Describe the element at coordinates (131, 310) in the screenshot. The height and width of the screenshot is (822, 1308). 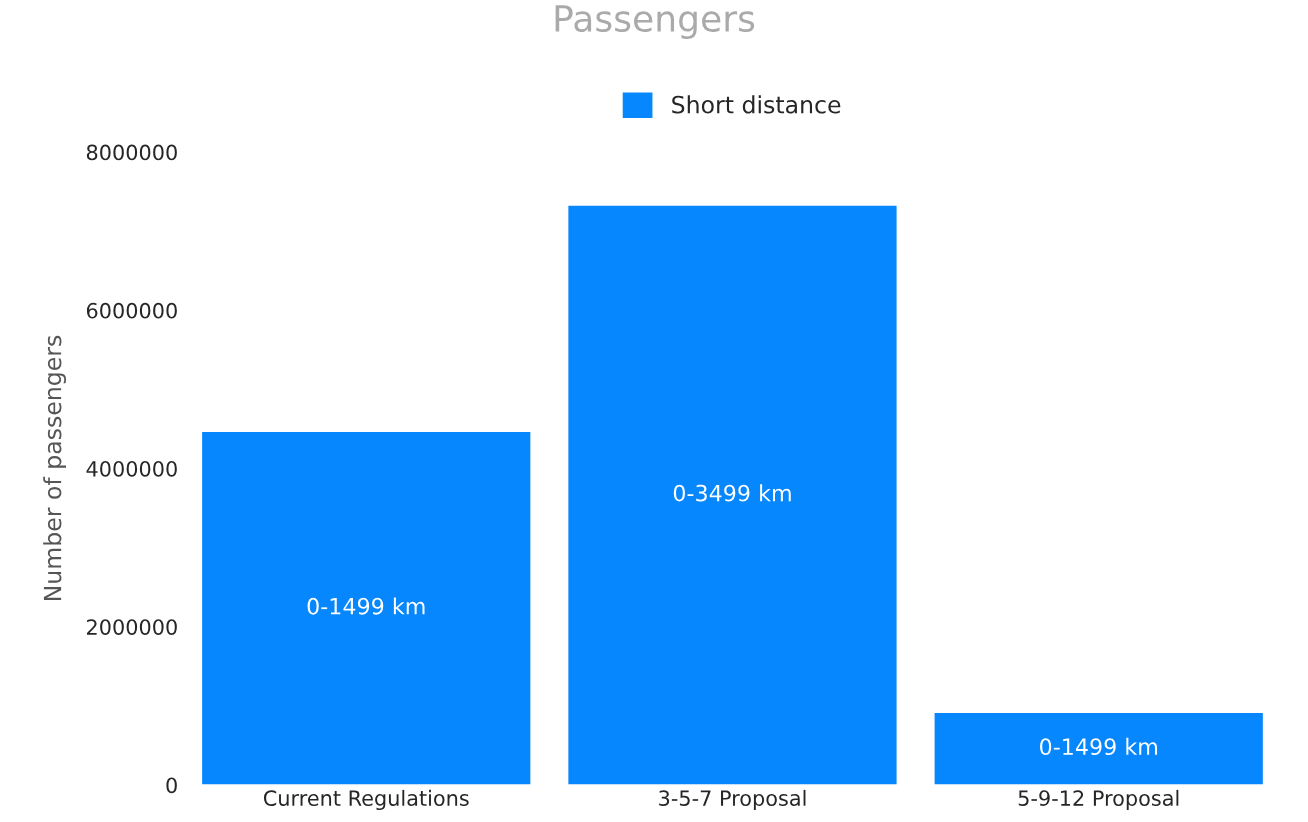
I see `y-tick-label: 6000000` at that location.